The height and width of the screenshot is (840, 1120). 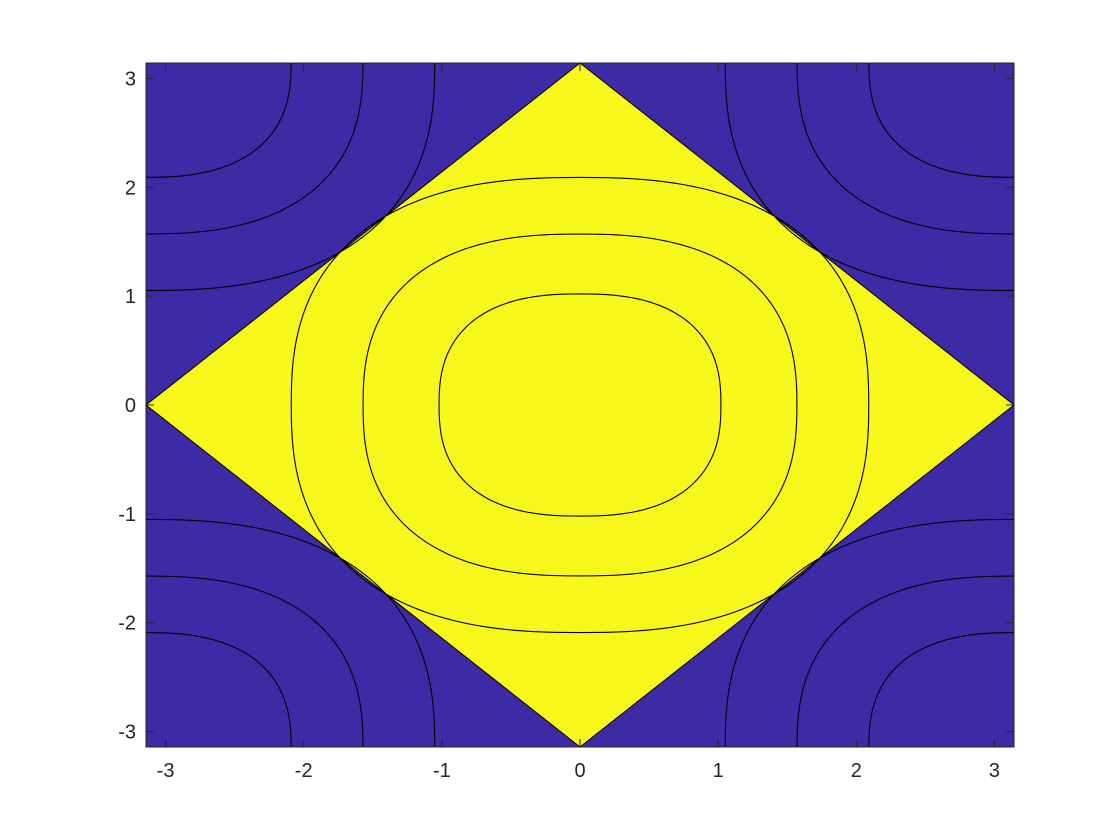 I want to click on y-tick-label: -3, so click(x=127, y=733).